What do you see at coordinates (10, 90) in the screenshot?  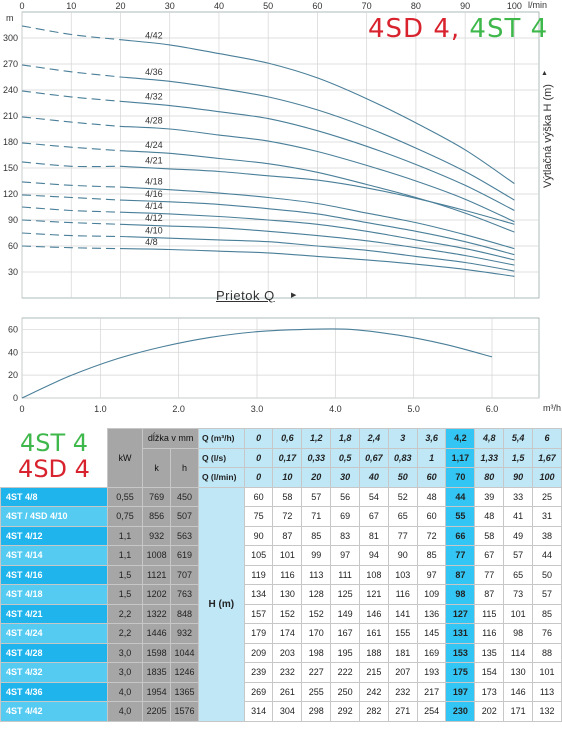 I see `y-tick-label: 240` at bounding box center [10, 90].